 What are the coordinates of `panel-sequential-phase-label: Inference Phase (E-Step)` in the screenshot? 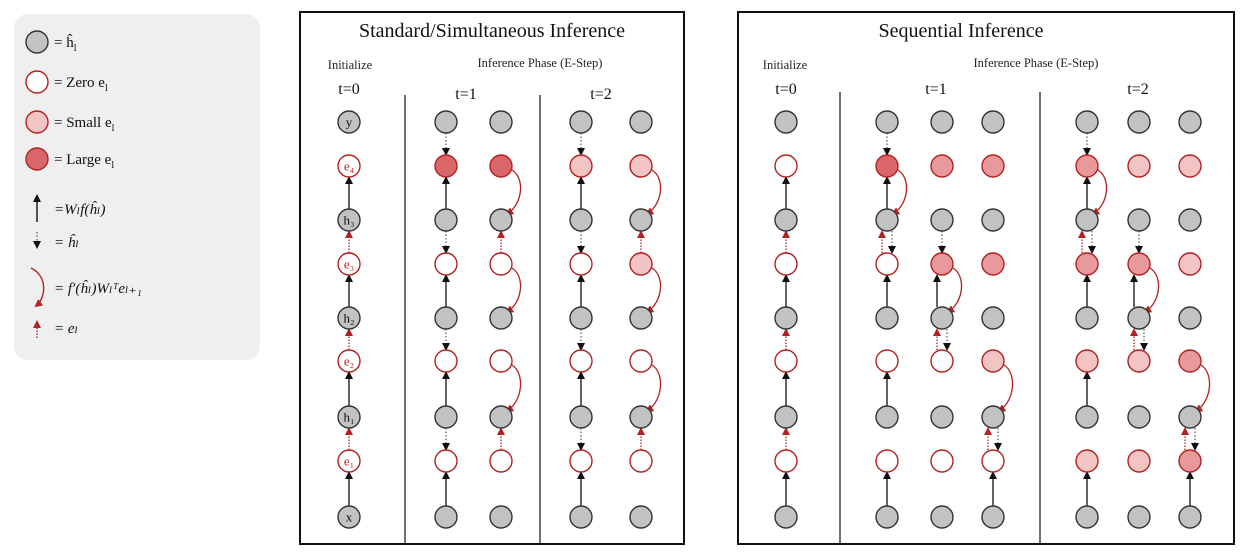 It's located at (1036, 63).